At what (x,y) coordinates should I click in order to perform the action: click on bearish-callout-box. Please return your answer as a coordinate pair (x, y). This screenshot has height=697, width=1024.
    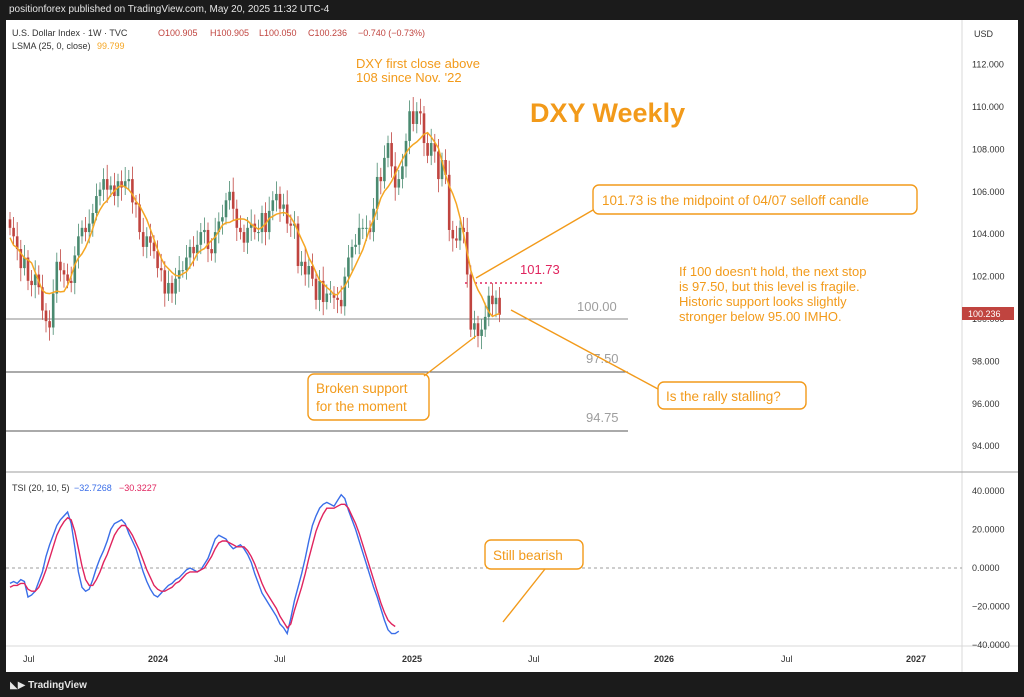
    Looking at the image, I should click on (534, 554).